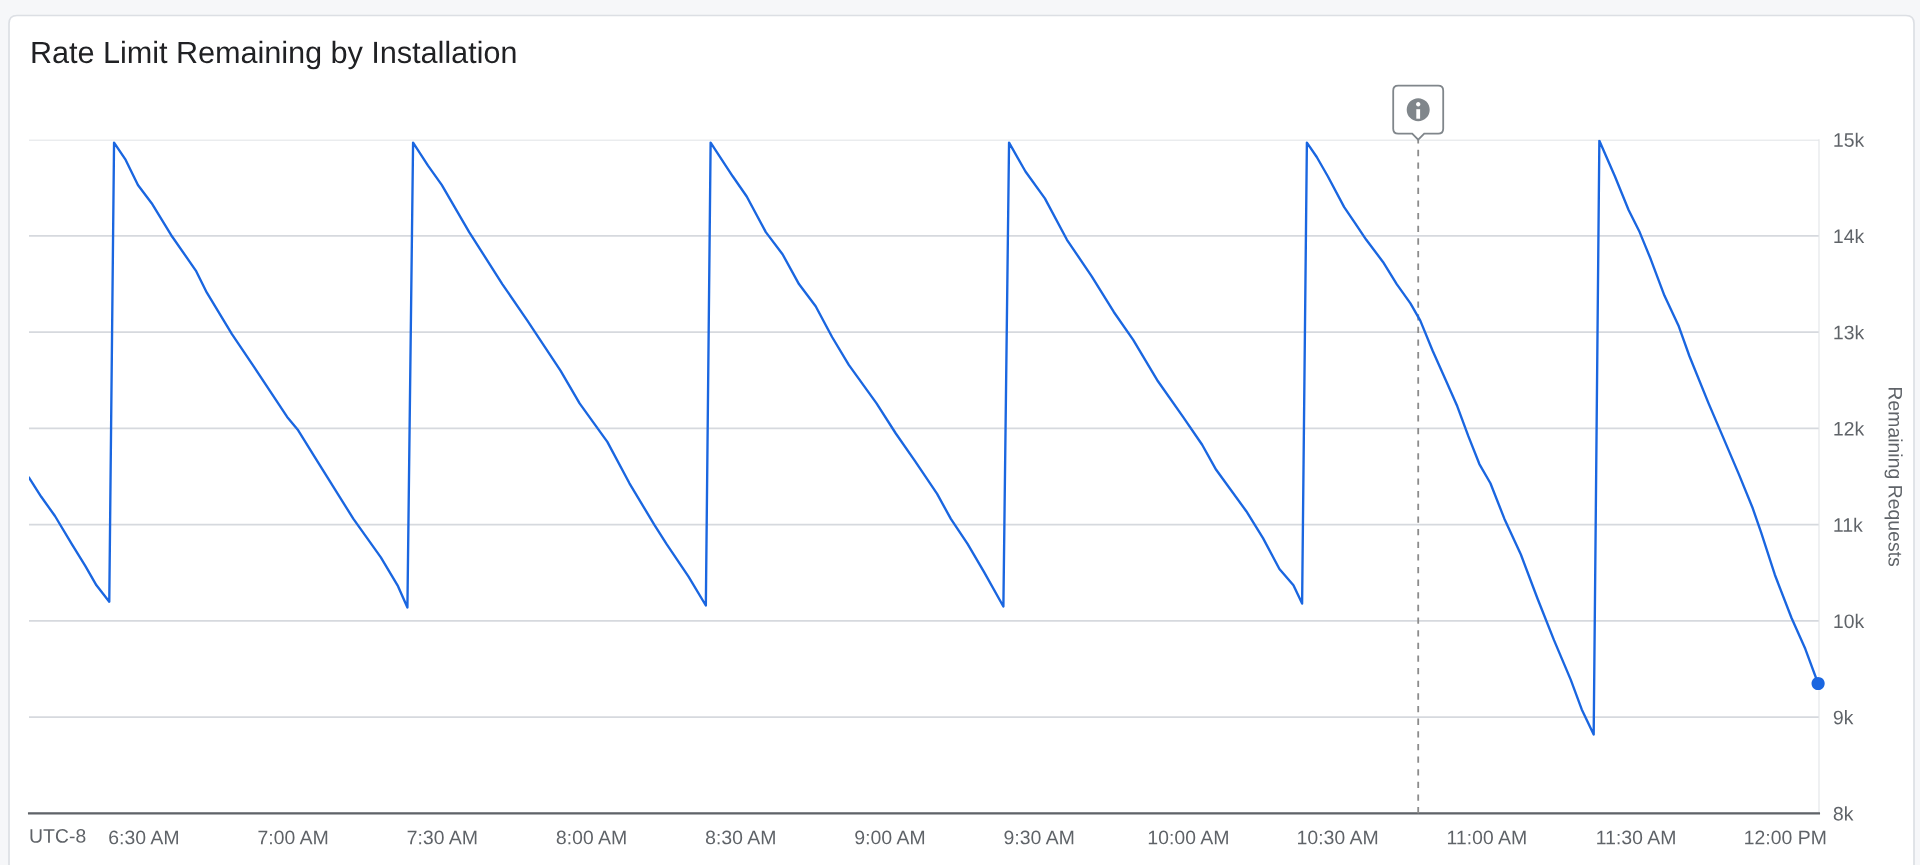 The image size is (1920, 865). What do you see at coordinates (274, 55) in the screenshot?
I see `chart-title: Rate Limit Remaining by Installation` at bounding box center [274, 55].